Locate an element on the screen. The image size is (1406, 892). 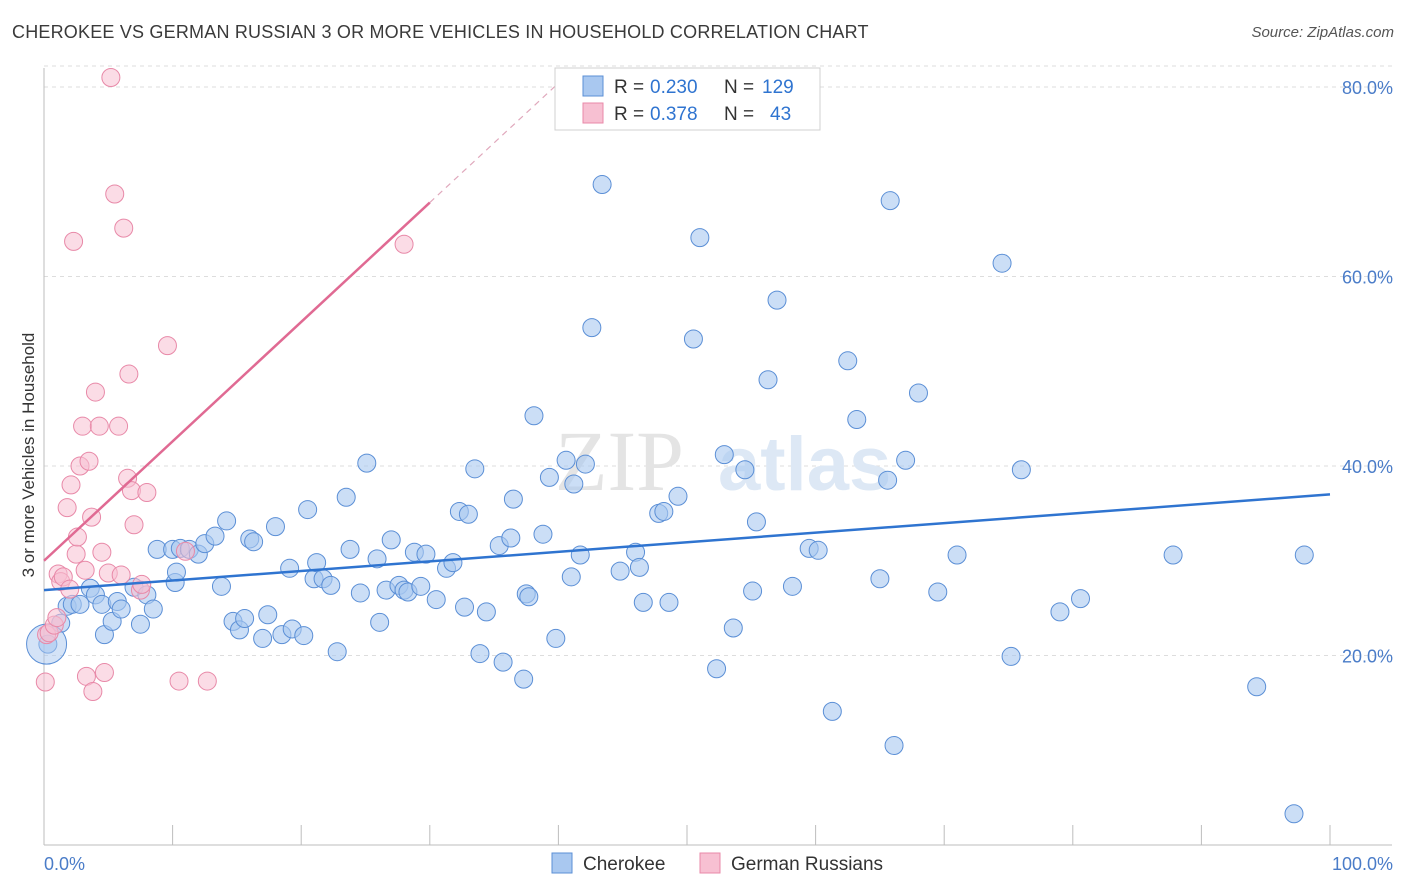
stats-r-value-german: 0.378 is located at coordinates (674, 114).